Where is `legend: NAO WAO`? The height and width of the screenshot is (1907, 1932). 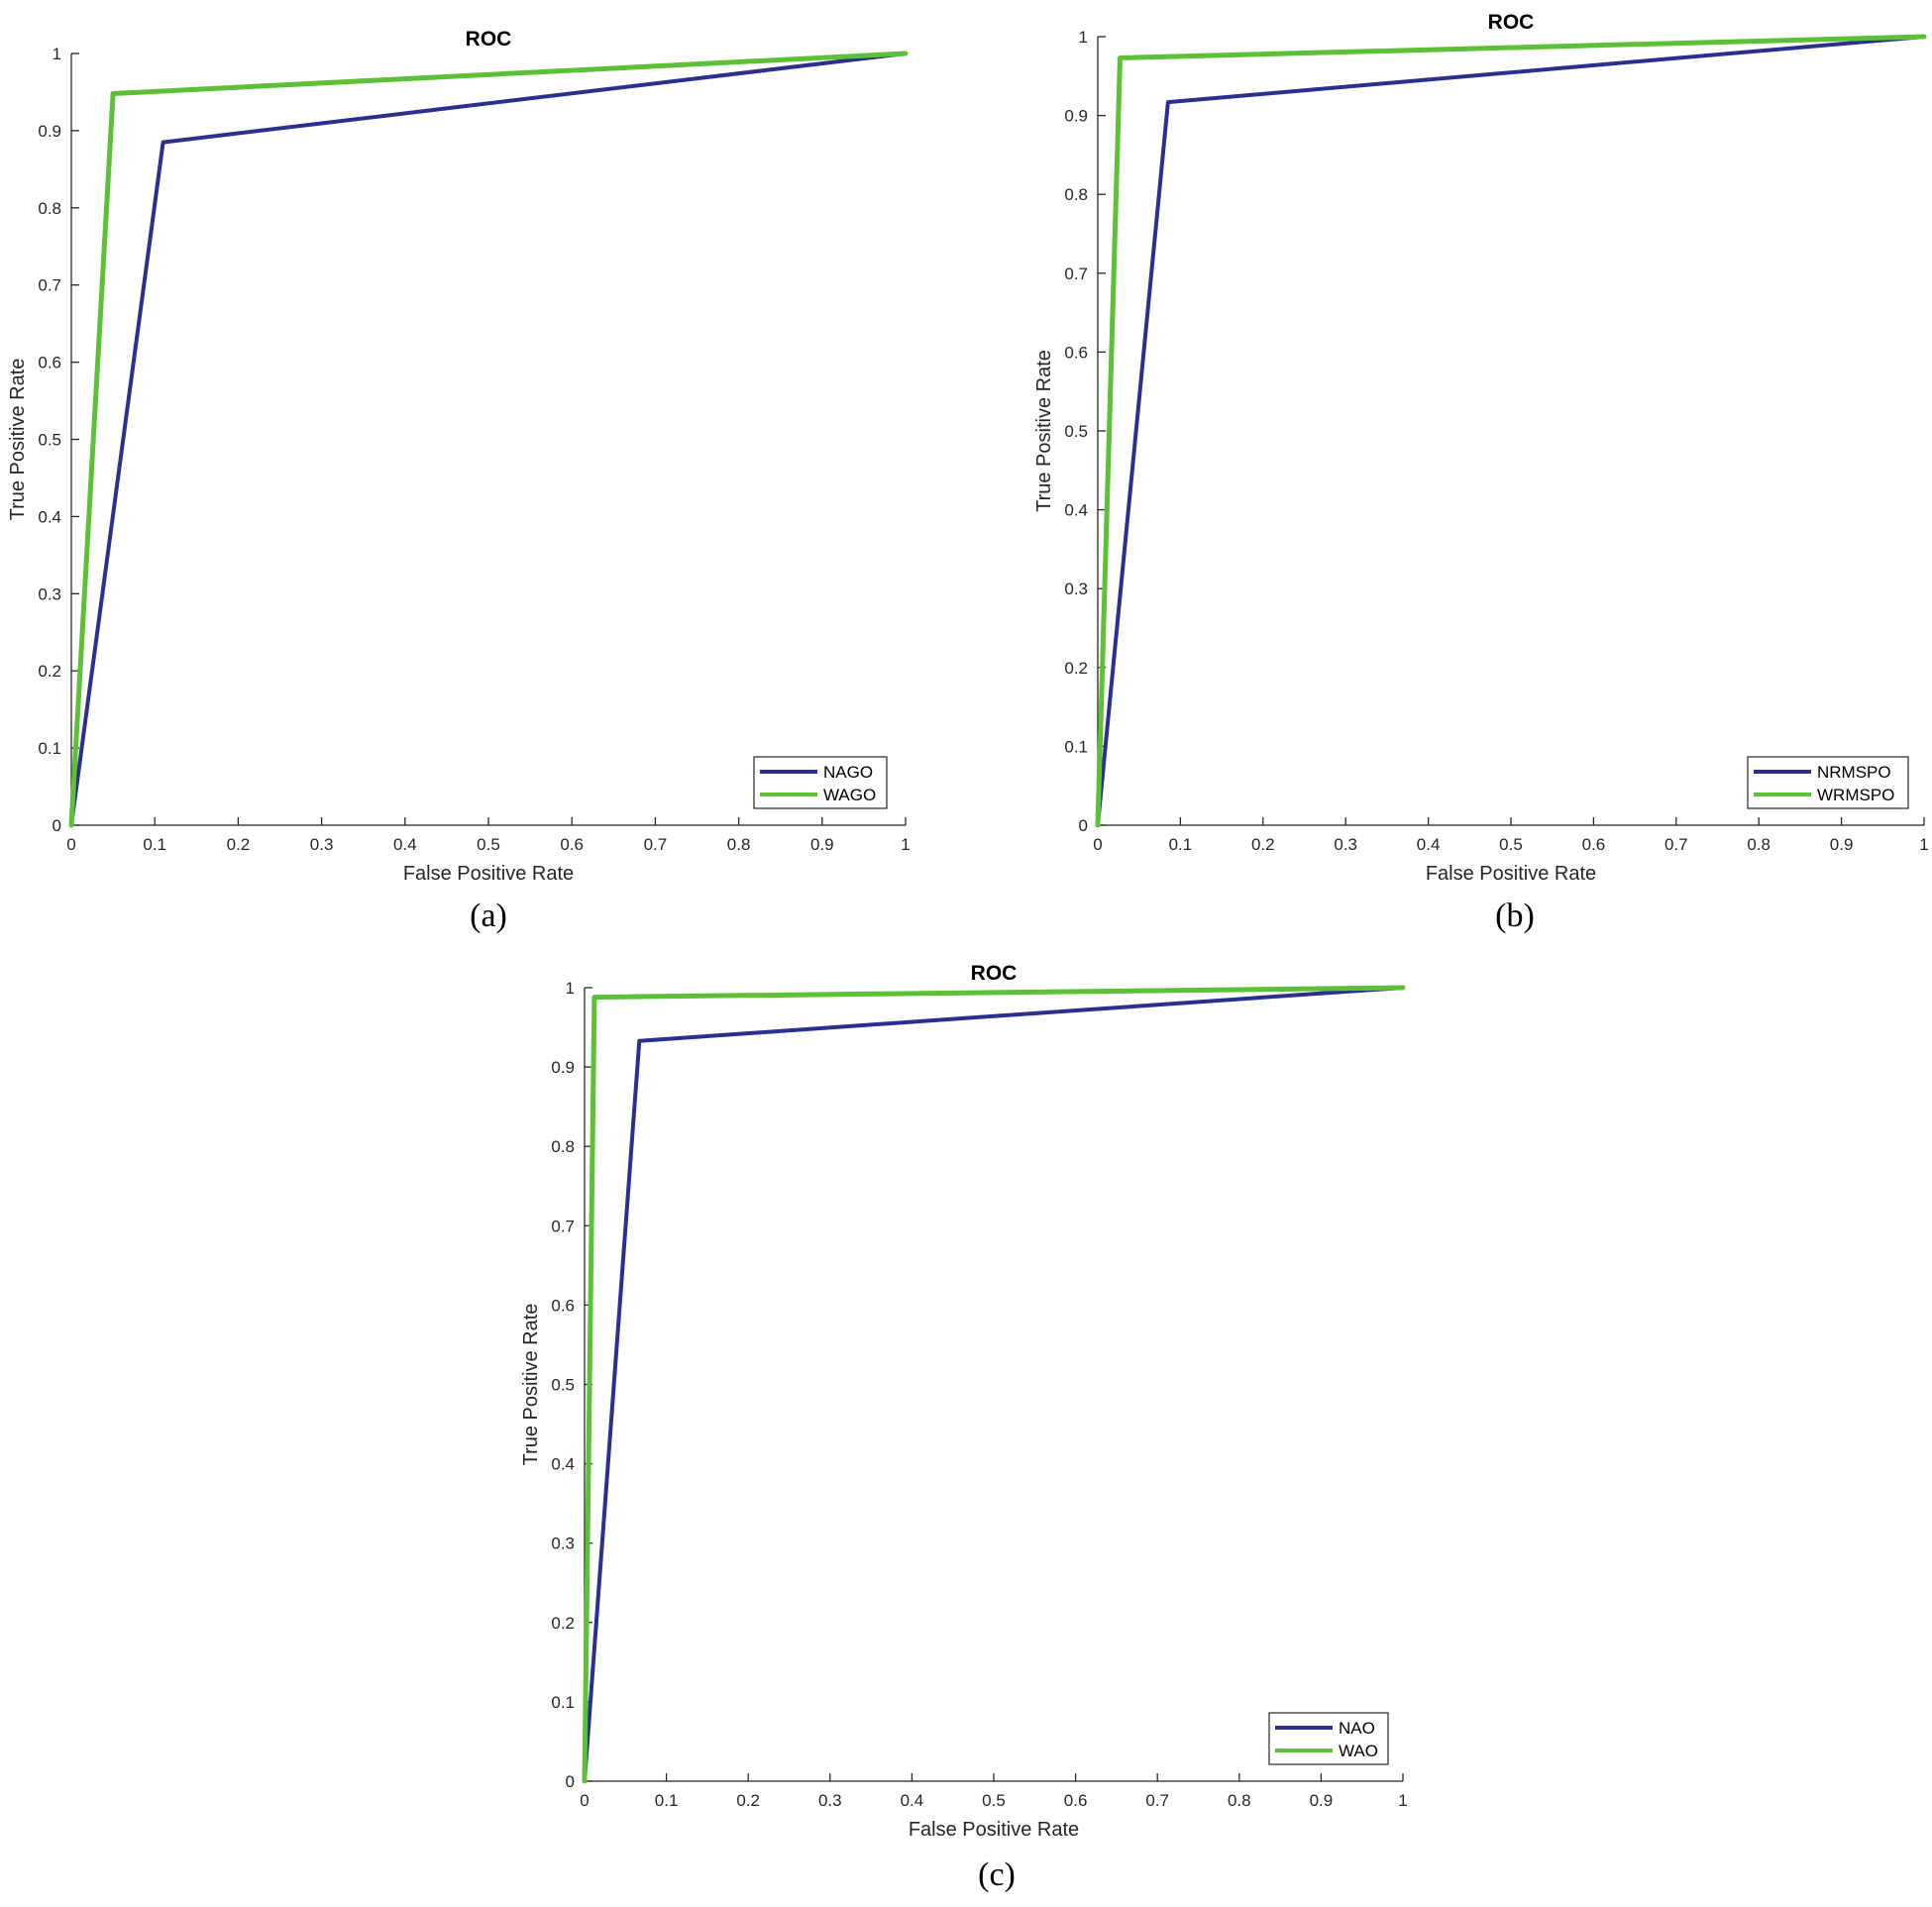
legend: NAO WAO is located at coordinates (1329, 1738).